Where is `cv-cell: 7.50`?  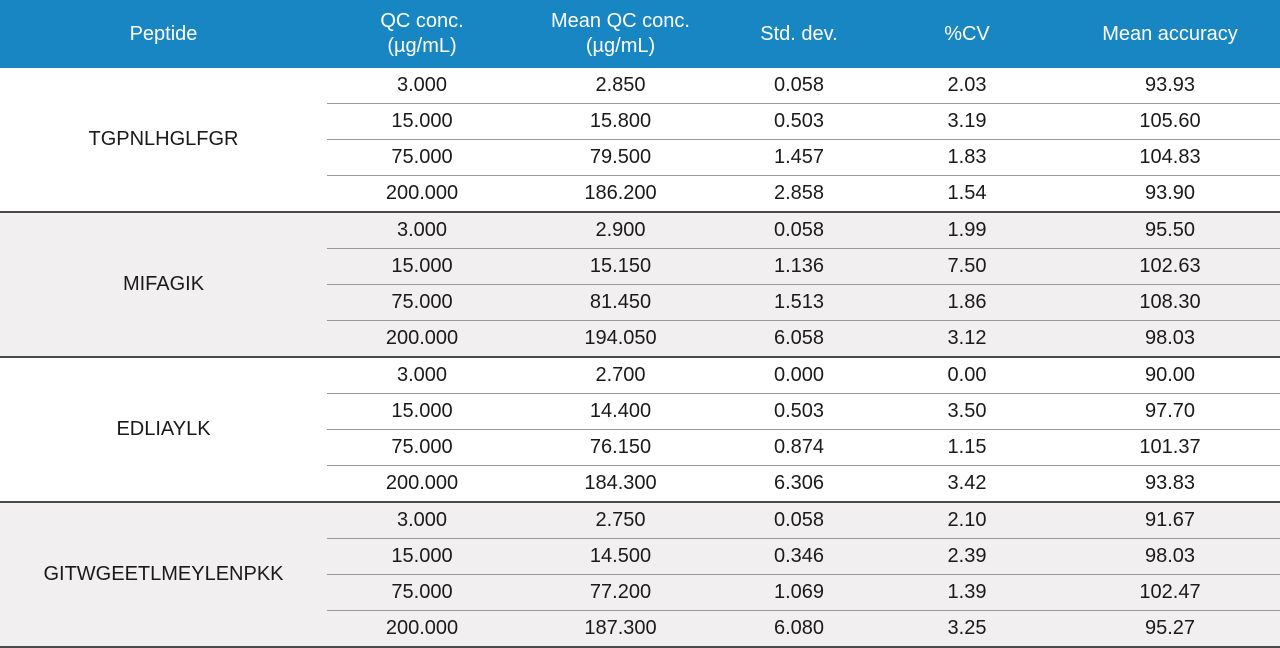 cv-cell: 7.50 is located at coordinates (967, 266).